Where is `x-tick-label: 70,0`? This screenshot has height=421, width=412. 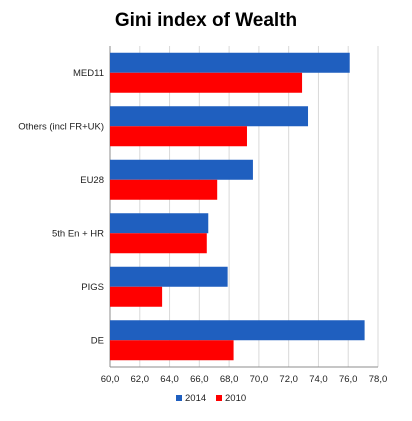
x-tick-label: 70,0 is located at coordinates (259, 379).